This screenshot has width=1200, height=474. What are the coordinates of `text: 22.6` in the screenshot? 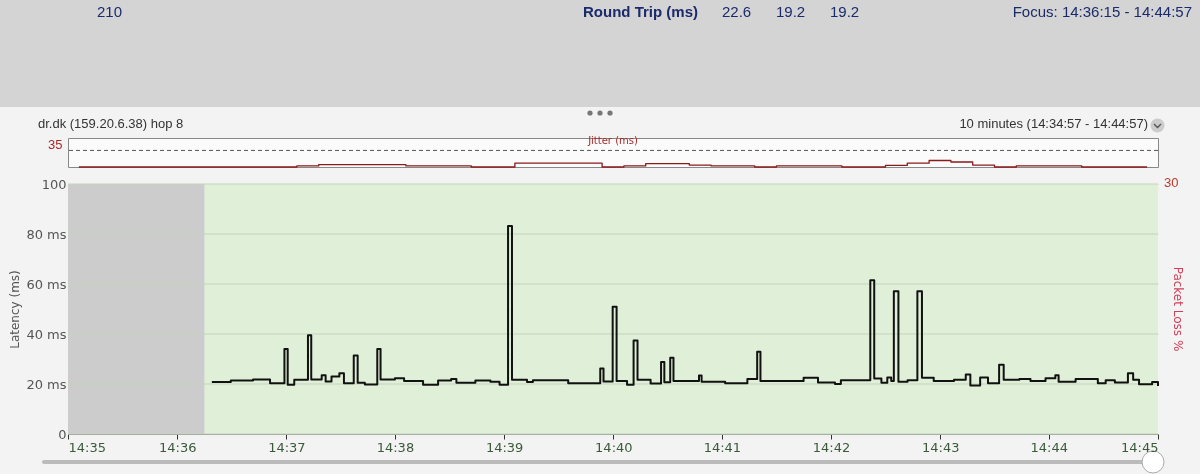 It's located at (737, 11).